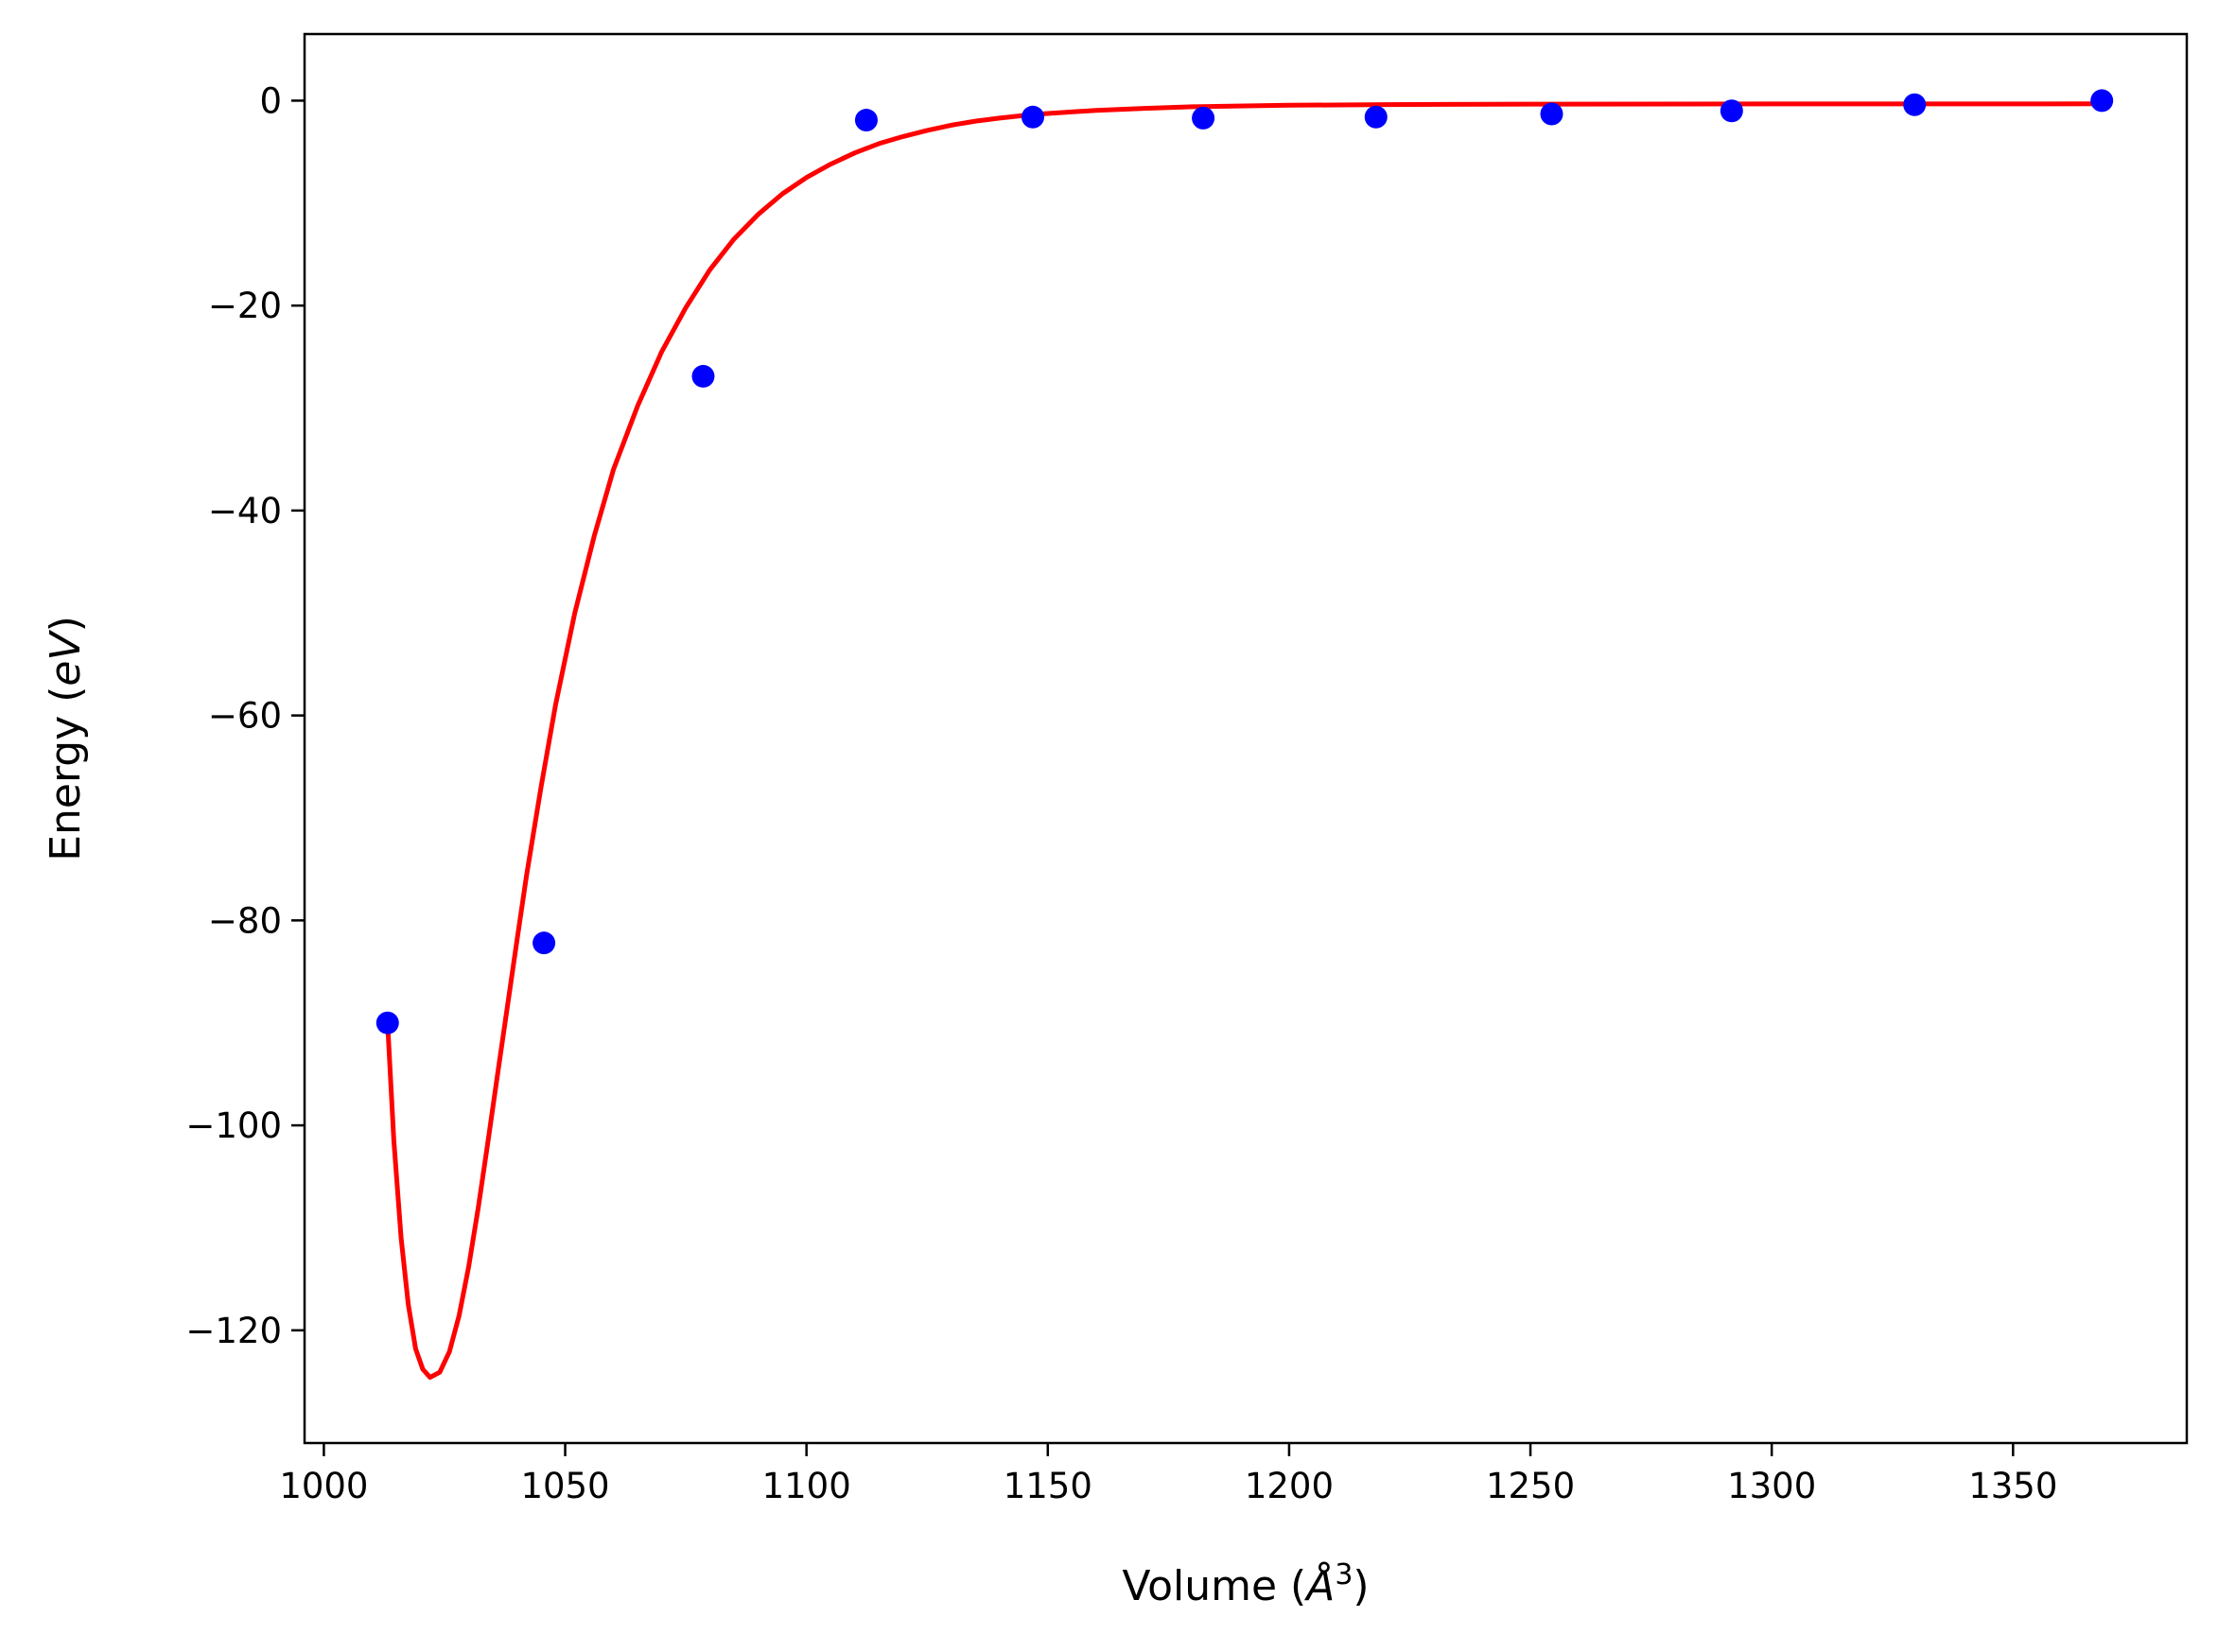 The height and width of the screenshot is (1652, 2218). Describe the element at coordinates (1771, 1486) in the screenshot. I see `x-tick-label: 1300` at that location.